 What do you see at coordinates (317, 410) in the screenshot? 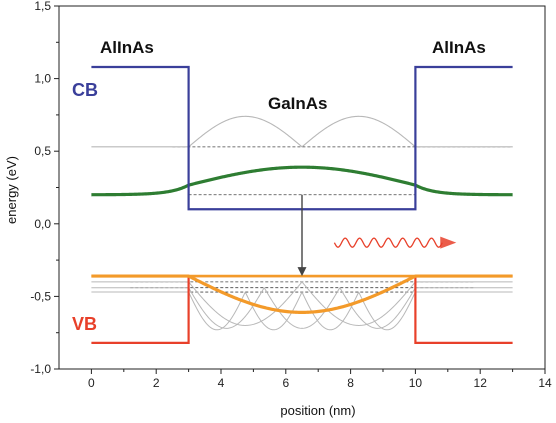
I see `x-axis-title: position (nm)` at bounding box center [317, 410].